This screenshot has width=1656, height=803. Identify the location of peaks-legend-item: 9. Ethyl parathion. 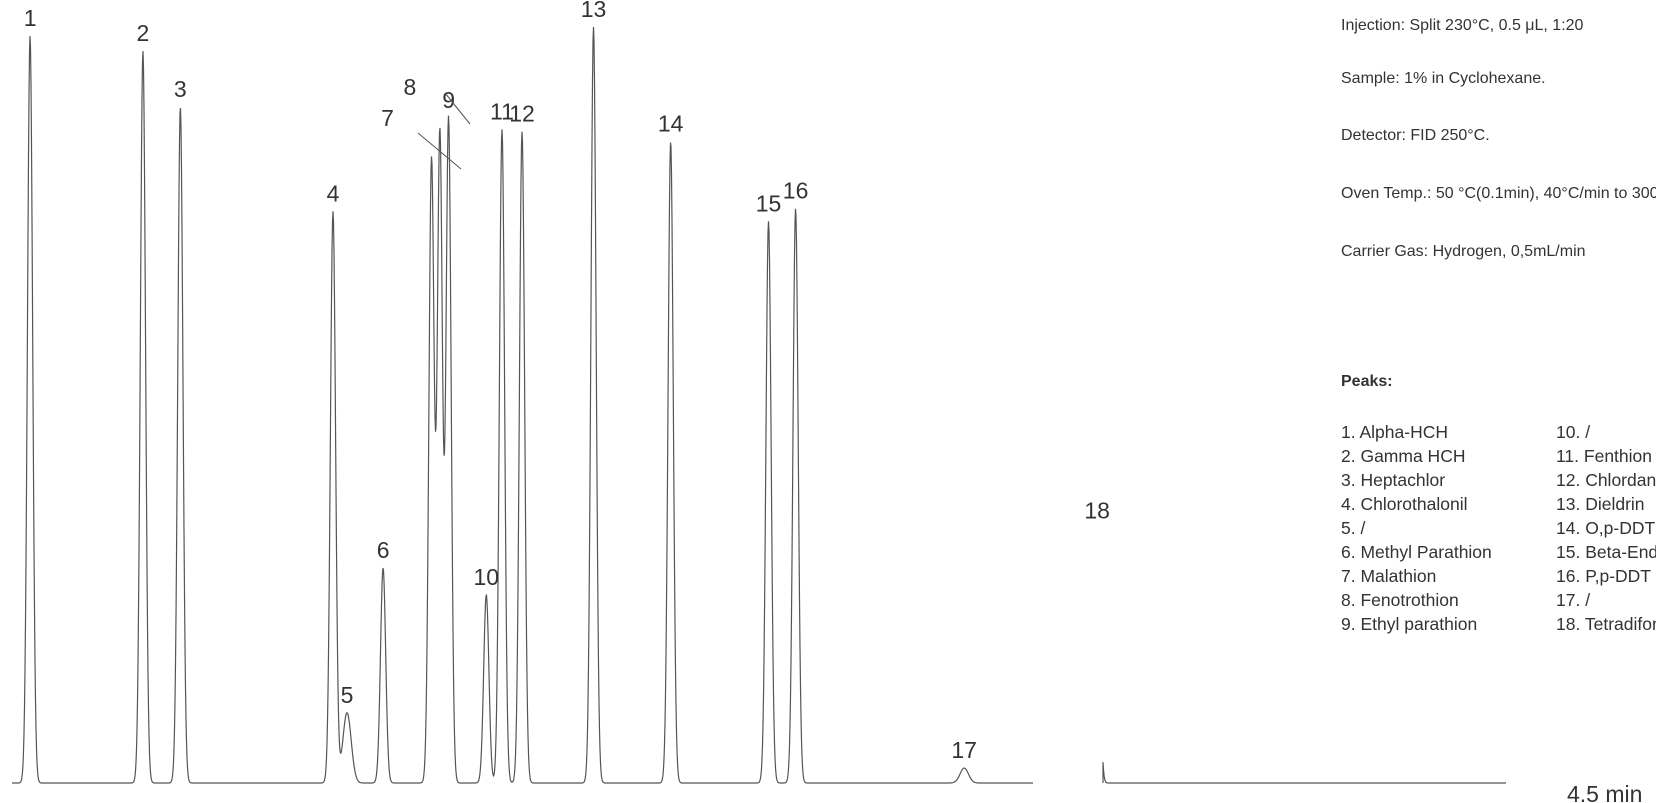
(1409, 624).